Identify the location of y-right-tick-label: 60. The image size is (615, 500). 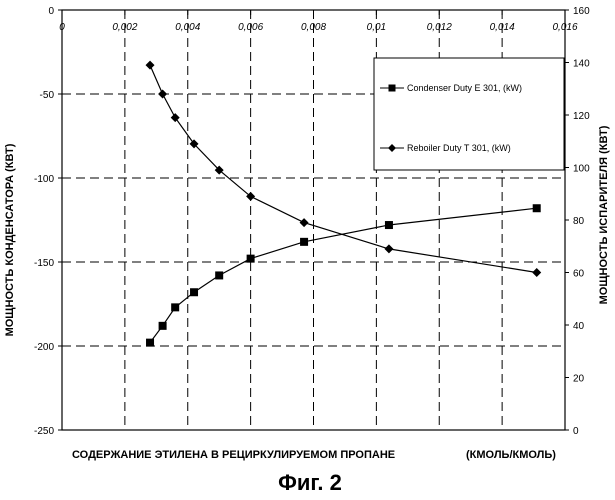
(579, 274).